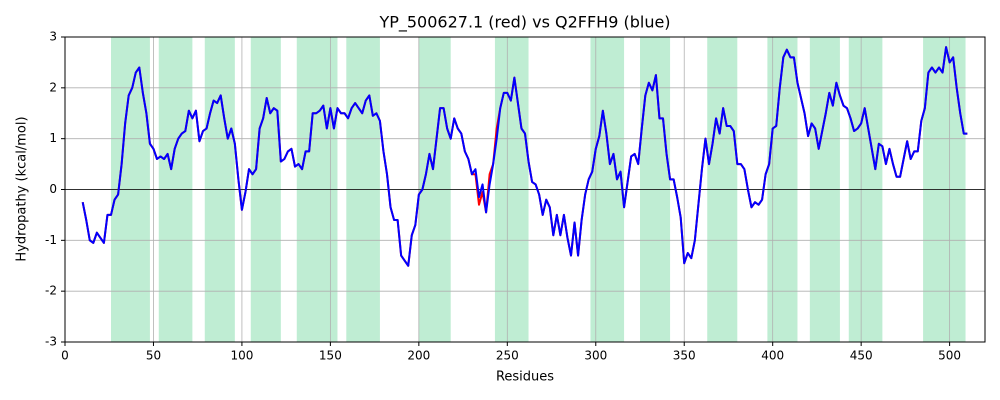 The height and width of the screenshot is (400, 1000). Describe the element at coordinates (53, 37) in the screenshot. I see `y-tick-label: 3` at that location.